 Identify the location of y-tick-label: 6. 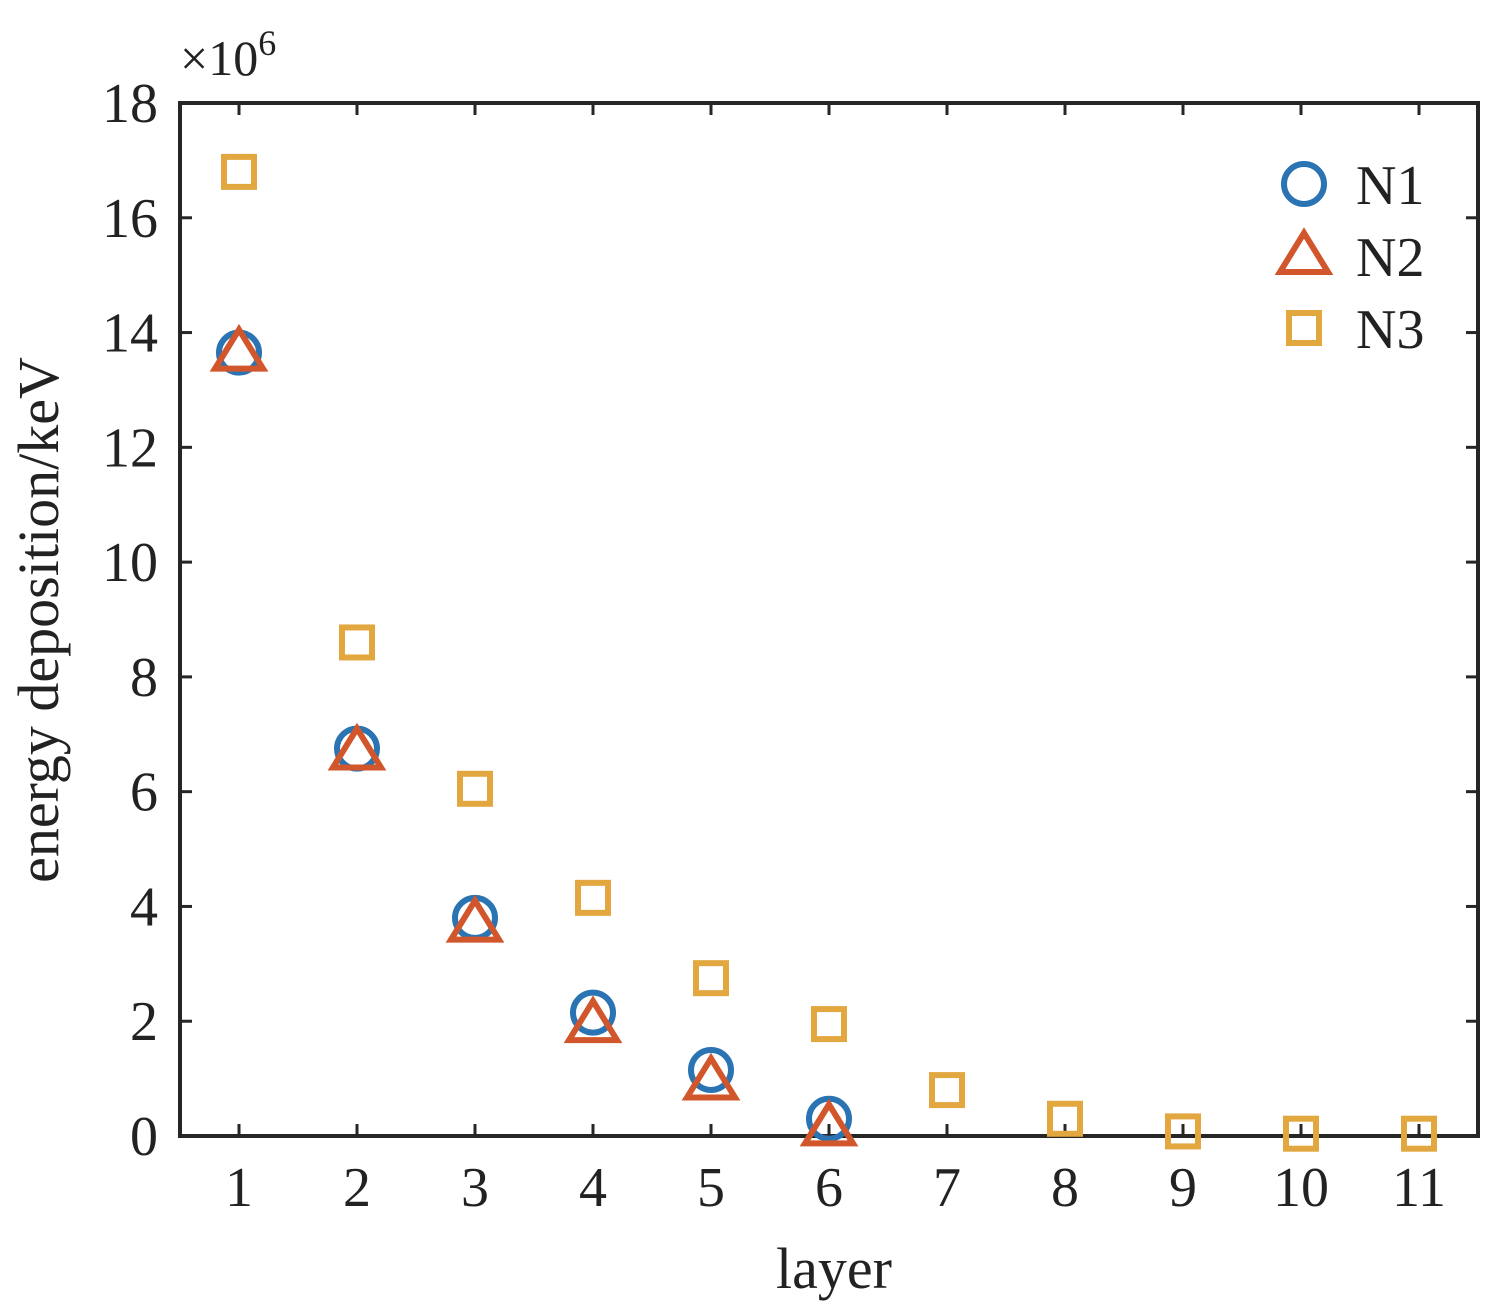
(144, 793).